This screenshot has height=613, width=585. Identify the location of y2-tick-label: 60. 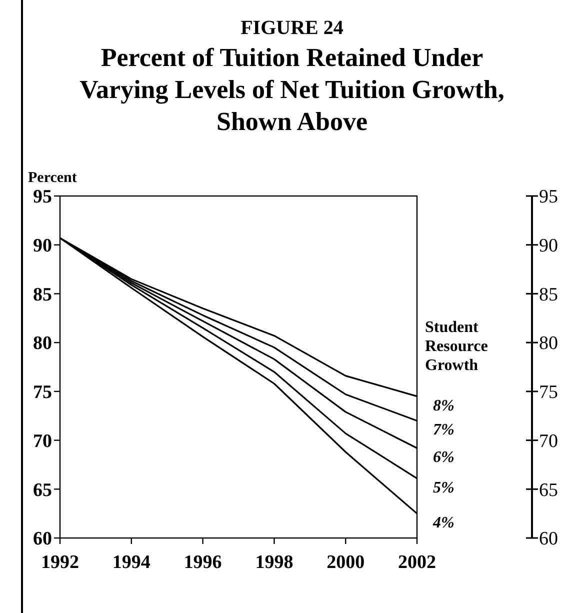
(548, 539).